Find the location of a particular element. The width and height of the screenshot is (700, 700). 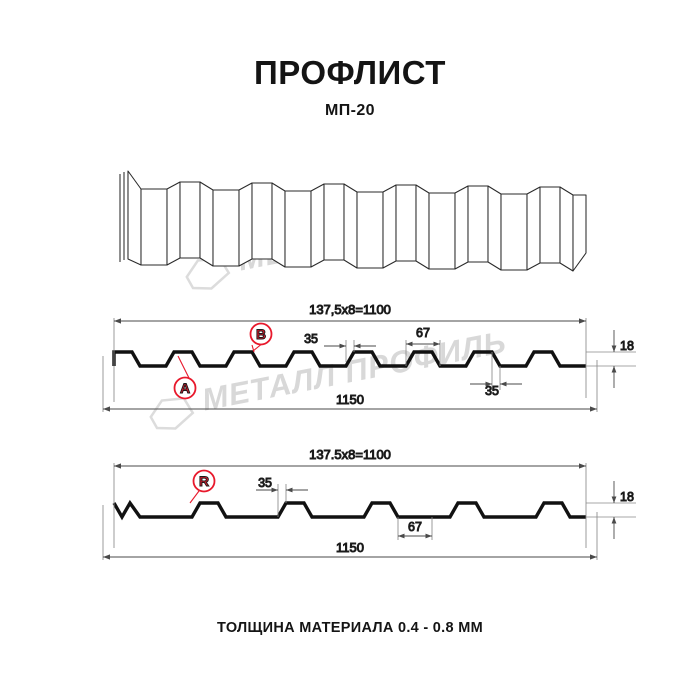

dim-67-top-label: 67 is located at coordinates (423, 333).